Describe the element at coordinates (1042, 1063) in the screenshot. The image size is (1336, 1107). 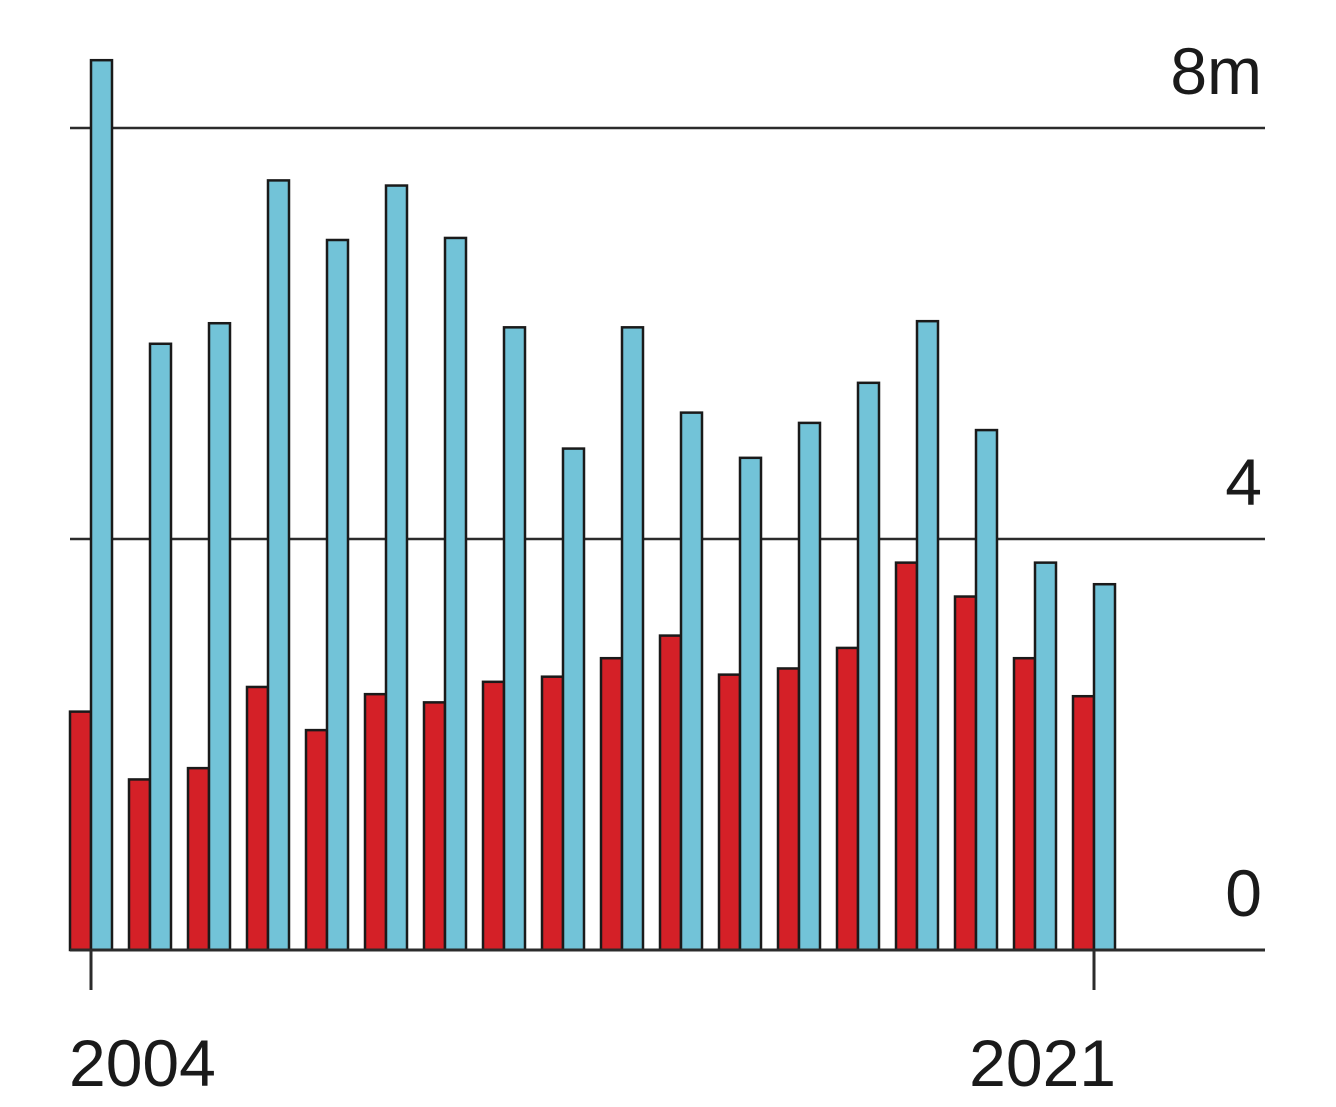
I see `x-tick-label: 2021` at that location.